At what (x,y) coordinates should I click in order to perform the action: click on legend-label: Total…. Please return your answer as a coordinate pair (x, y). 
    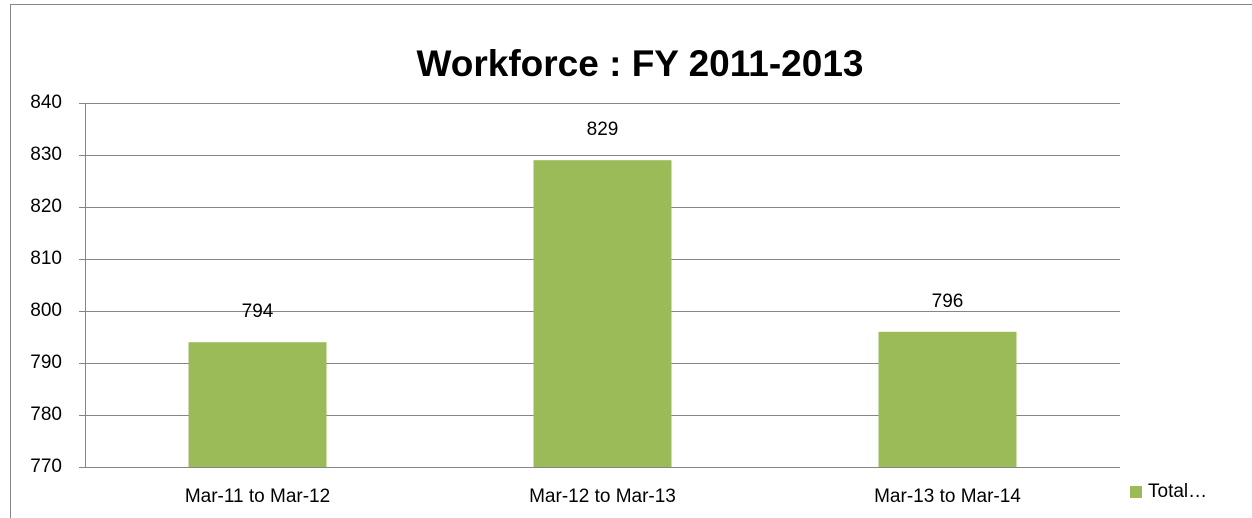
    Looking at the image, I should click on (1177, 491).